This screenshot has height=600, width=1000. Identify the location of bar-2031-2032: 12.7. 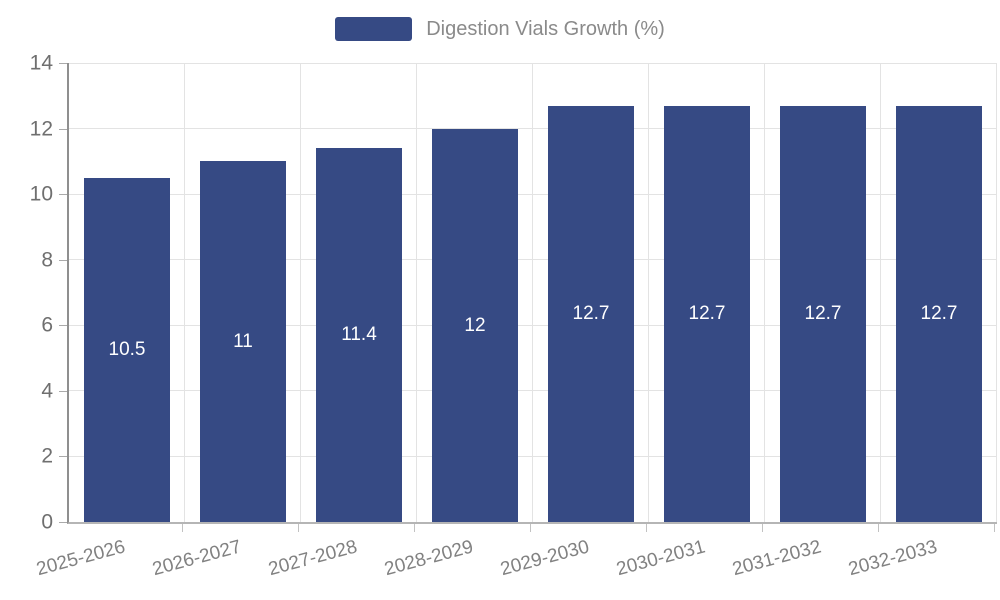
(823, 314).